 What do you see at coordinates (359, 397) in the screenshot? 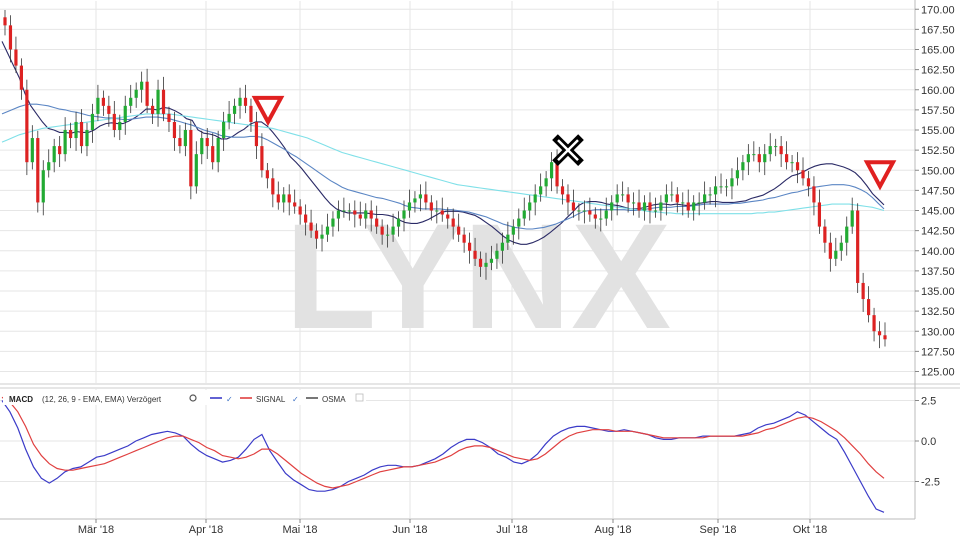
I see `legend-checkbox-icon` at bounding box center [359, 397].